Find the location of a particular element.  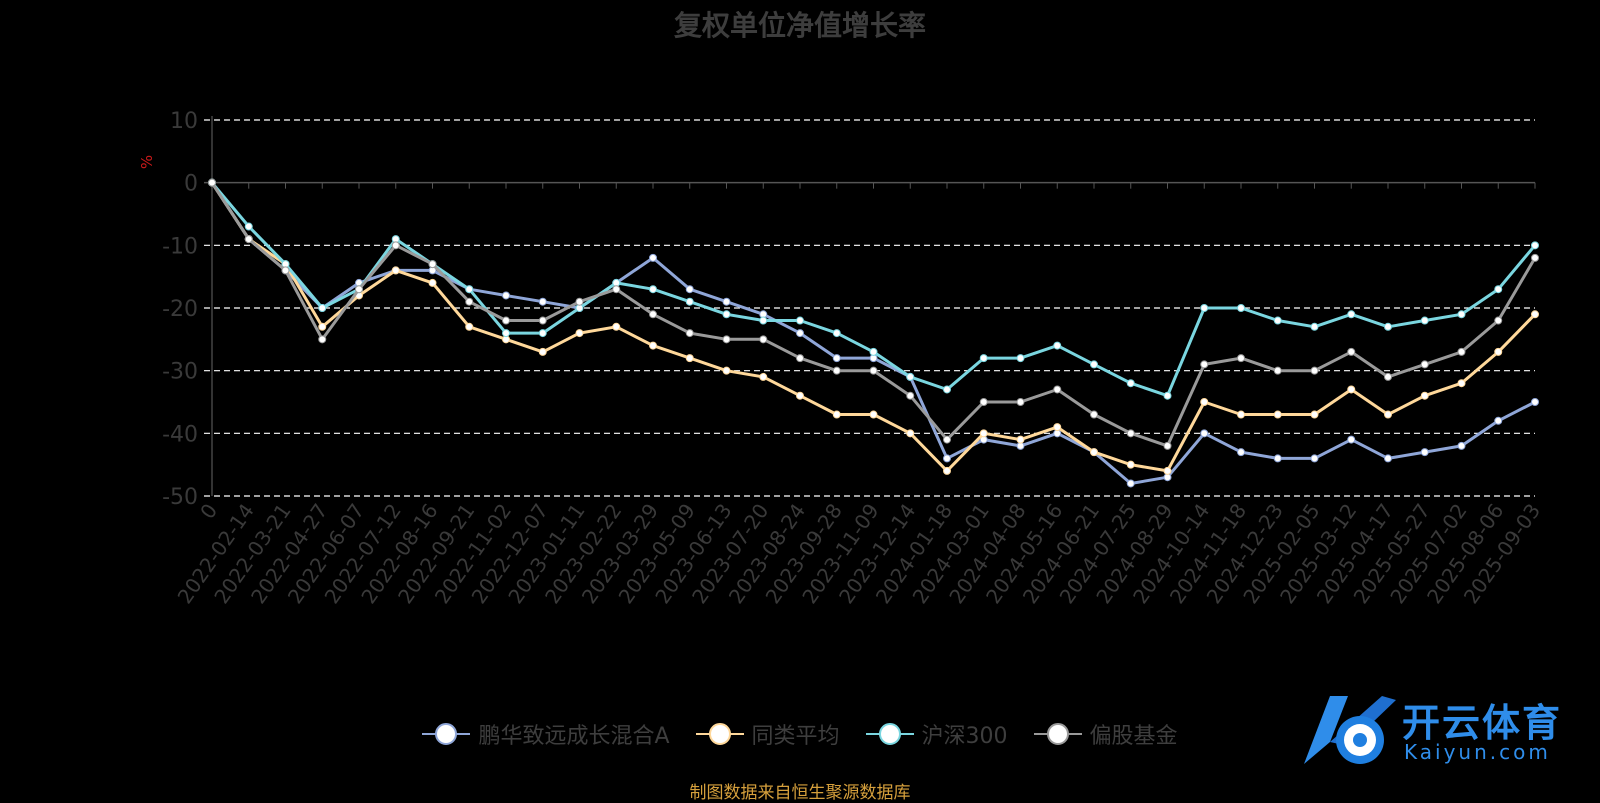

legend: 鹏华致远成长混合A 同类平均 沪深300 偏股基金 is located at coordinates (800, 734).